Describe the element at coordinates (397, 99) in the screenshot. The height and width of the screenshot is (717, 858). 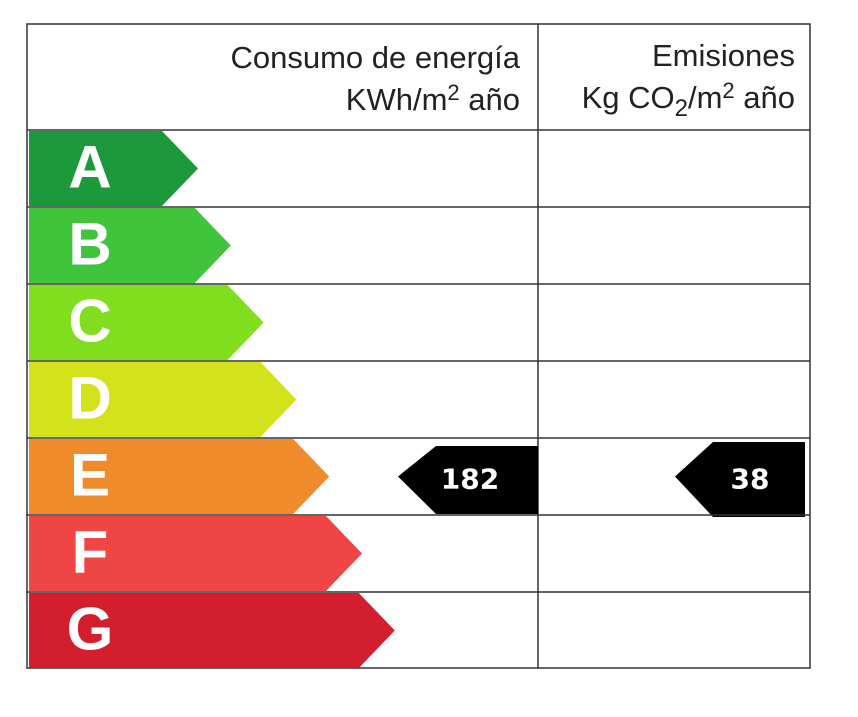
I see `unit-part: KWh/m` at that location.